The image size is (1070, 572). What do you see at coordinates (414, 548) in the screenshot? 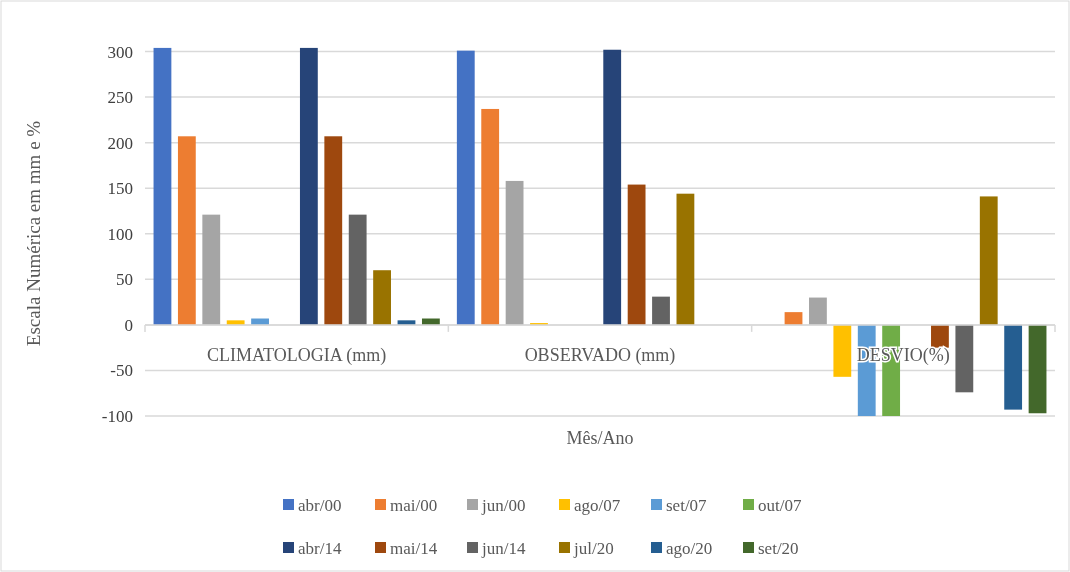
I see `legend-label: mai/14` at bounding box center [414, 548].